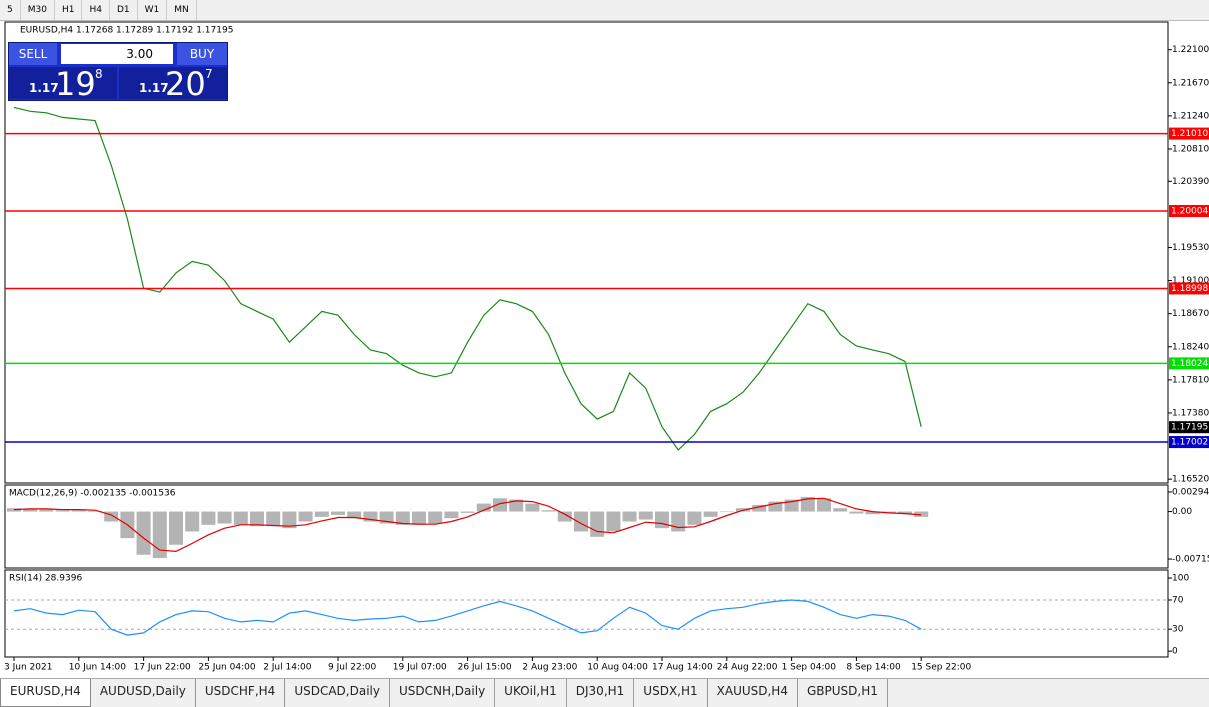 The image size is (1209, 707). I want to click on symbol-tab: USDX,H1, so click(671, 693).